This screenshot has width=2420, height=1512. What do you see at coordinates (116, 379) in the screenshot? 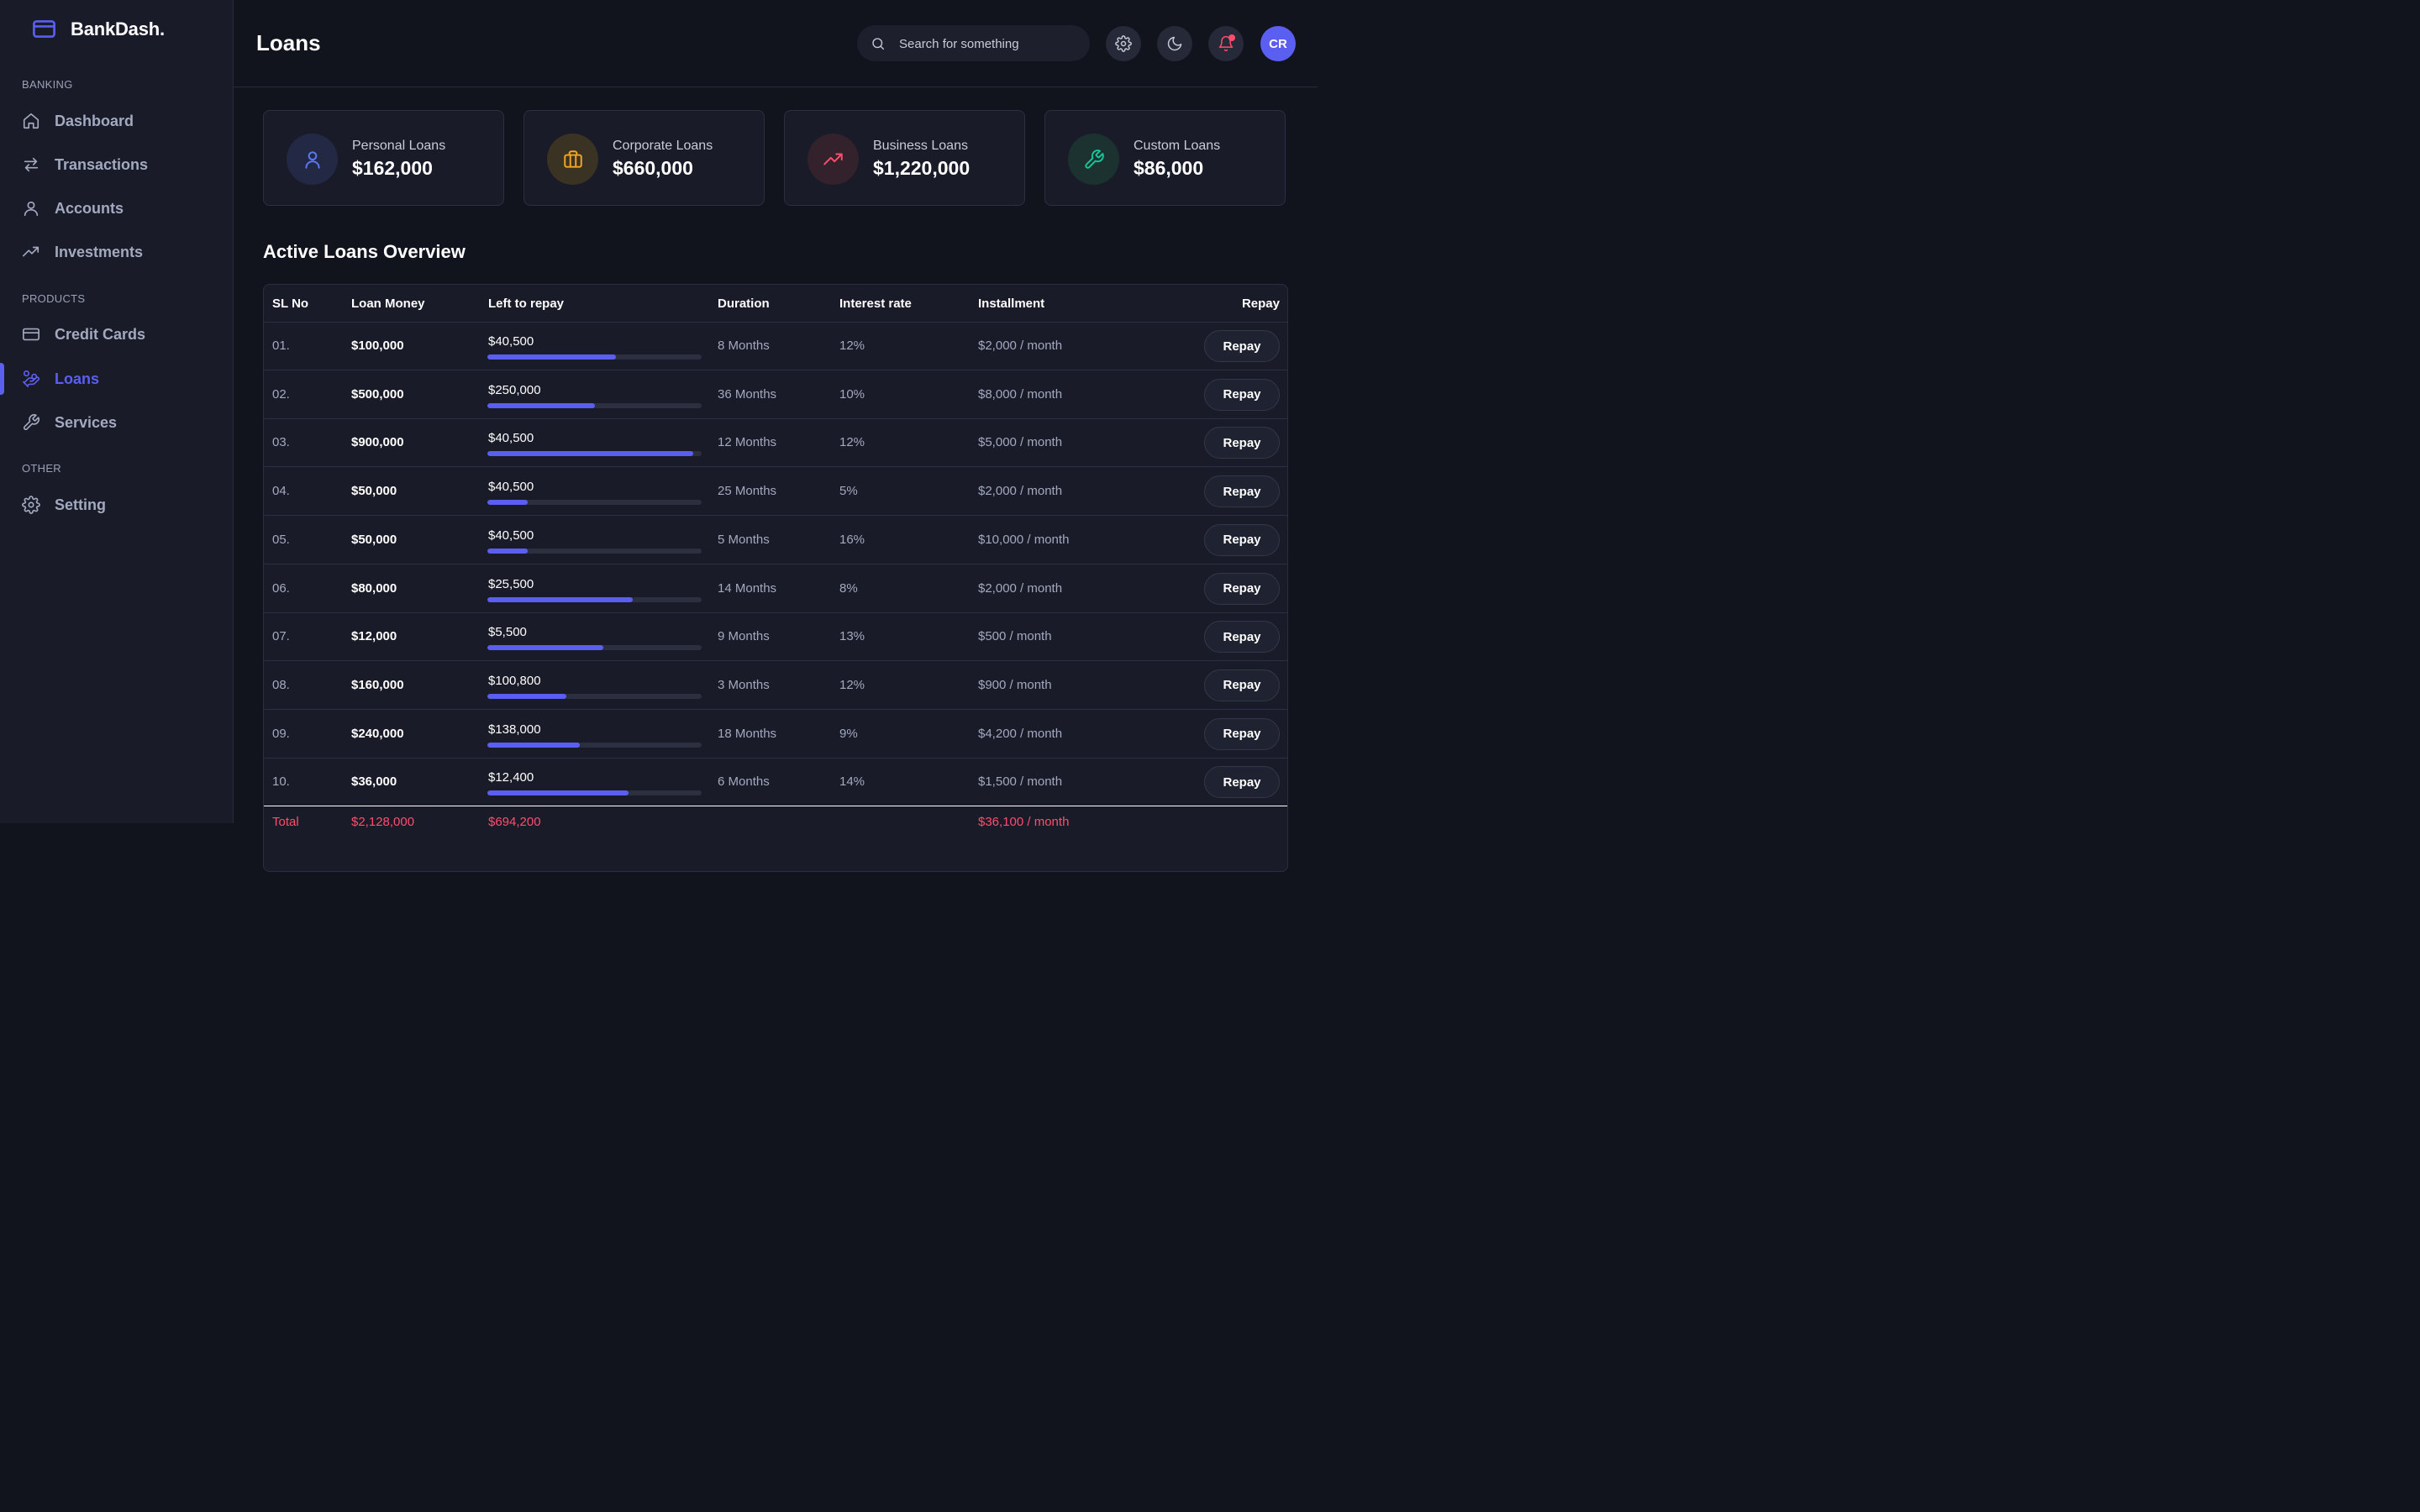
I see `sidebar-item-loans: Loans` at bounding box center [116, 379].